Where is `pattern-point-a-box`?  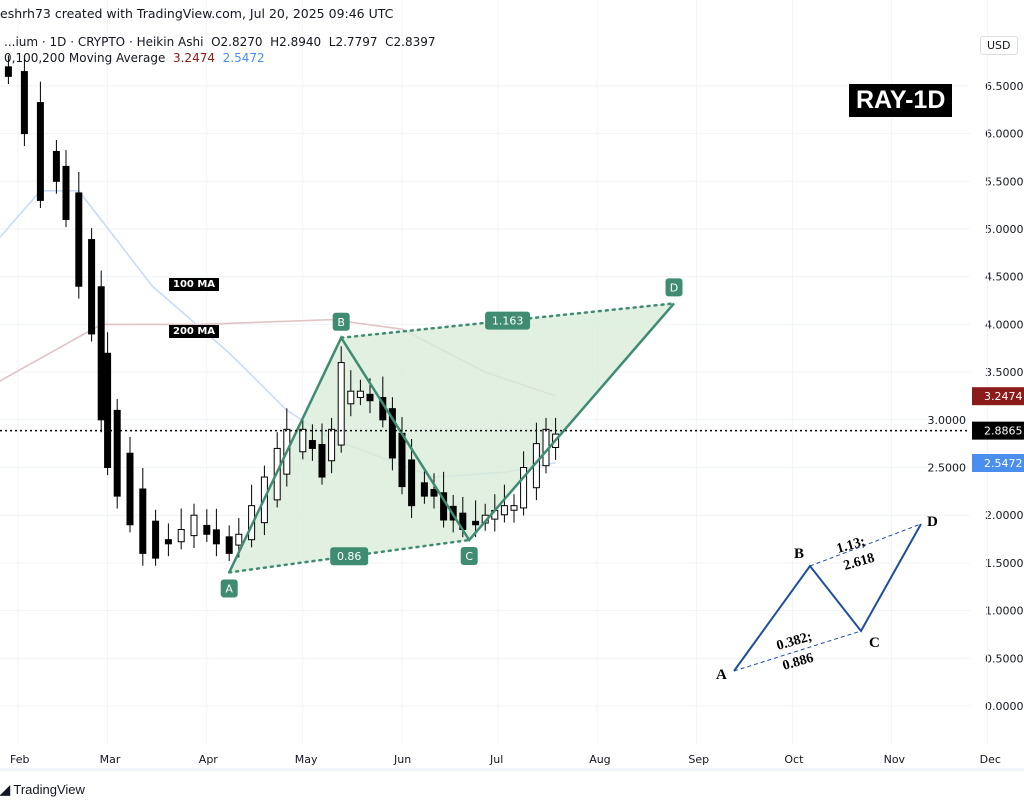
pattern-point-a-box is located at coordinates (229, 588).